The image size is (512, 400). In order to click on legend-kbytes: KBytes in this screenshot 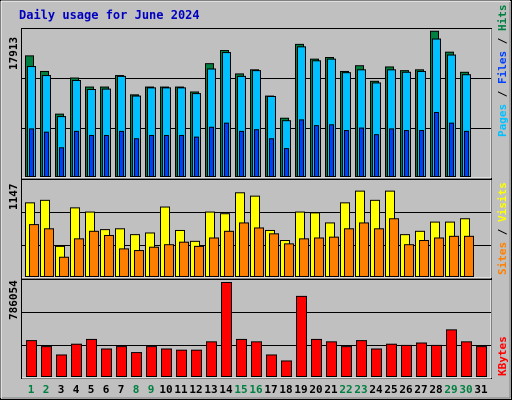, I will do `click(502, 356)`.